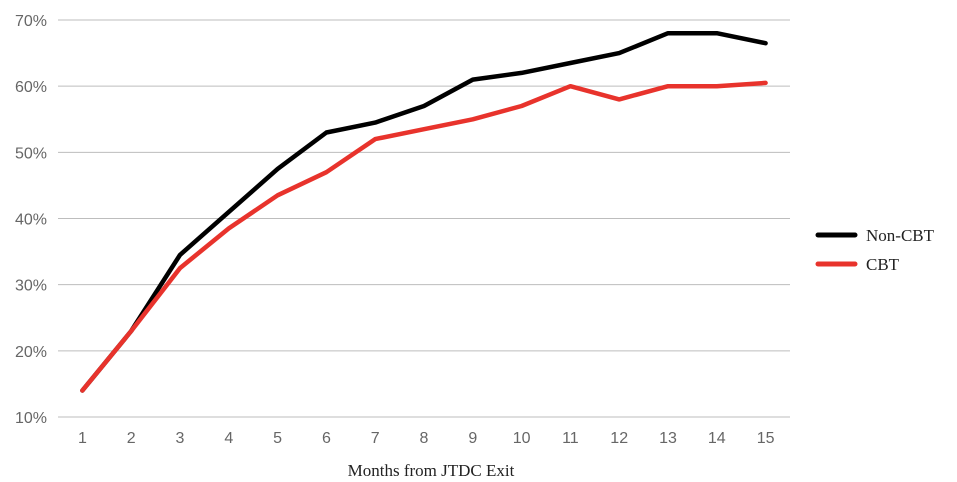 This screenshot has height=482, width=957. I want to click on x-tick-label: 1, so click(82, 438).